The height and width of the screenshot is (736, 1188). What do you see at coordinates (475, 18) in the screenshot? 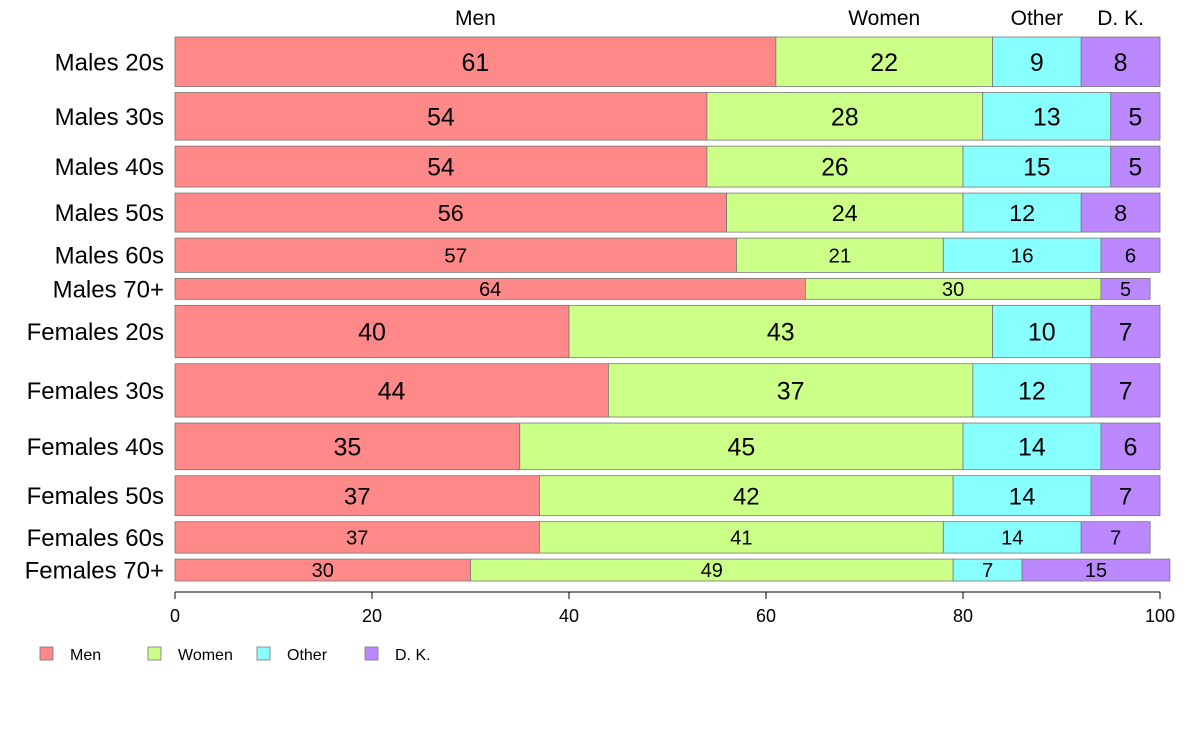
I see `top-label-men: Men` at bounding box center [475, 18].